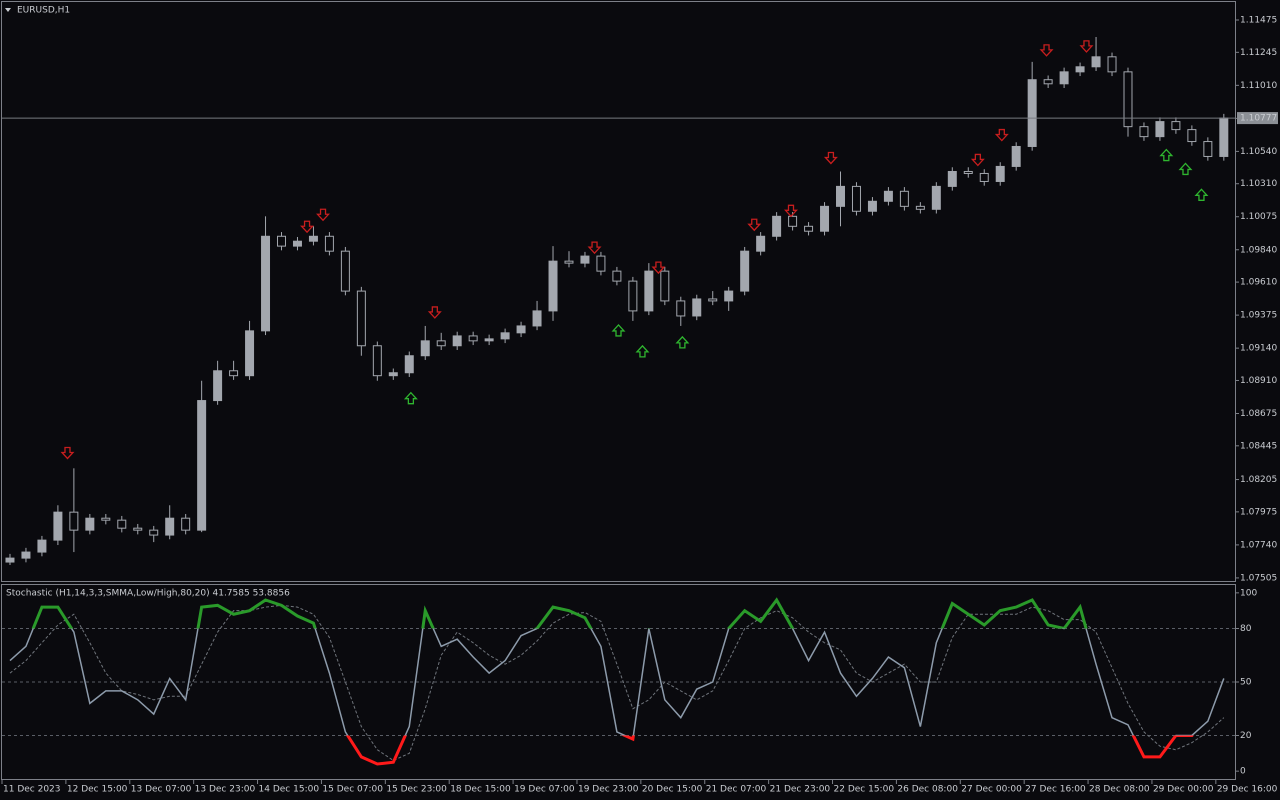  What do you see at coordinates (1258, 414) in the screenshot?
I see `y-tick-label: 1.08675` at bounding box center [1258, 414].